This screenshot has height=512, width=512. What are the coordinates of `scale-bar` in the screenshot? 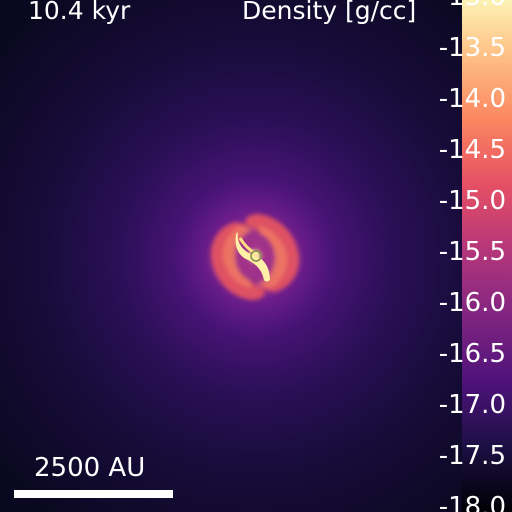 It's located at (93, 494).